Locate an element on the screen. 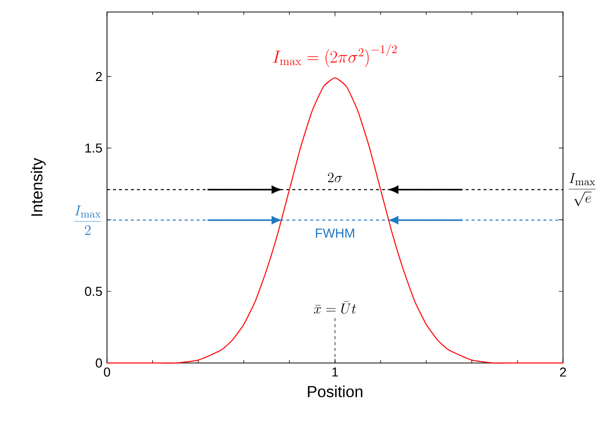 The image size is (613, 426). ref-line-label: $\frac{I_{\max}}{2}$ is located at coordinates (88, 220).